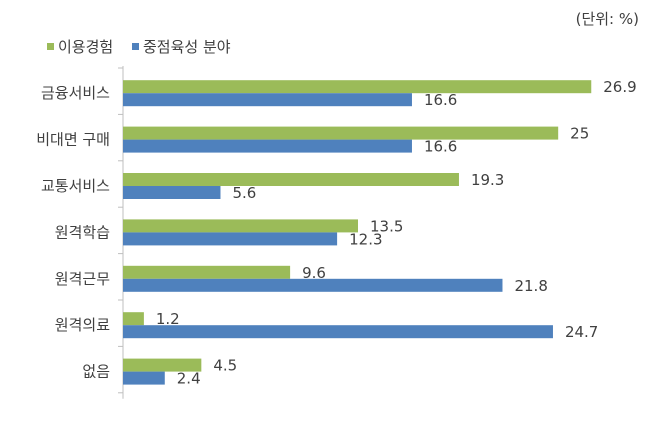  I want to click on bar-value-label: 12.3, so click(365, 239).